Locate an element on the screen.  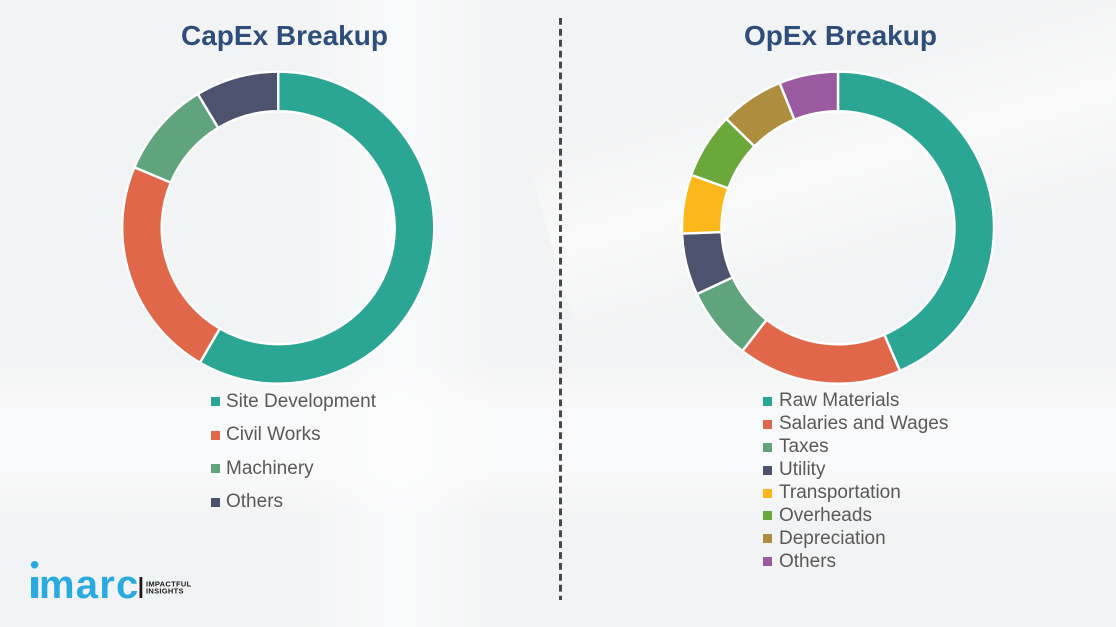
svg-text: INSIGHTS is located at coordinates (165, 591).